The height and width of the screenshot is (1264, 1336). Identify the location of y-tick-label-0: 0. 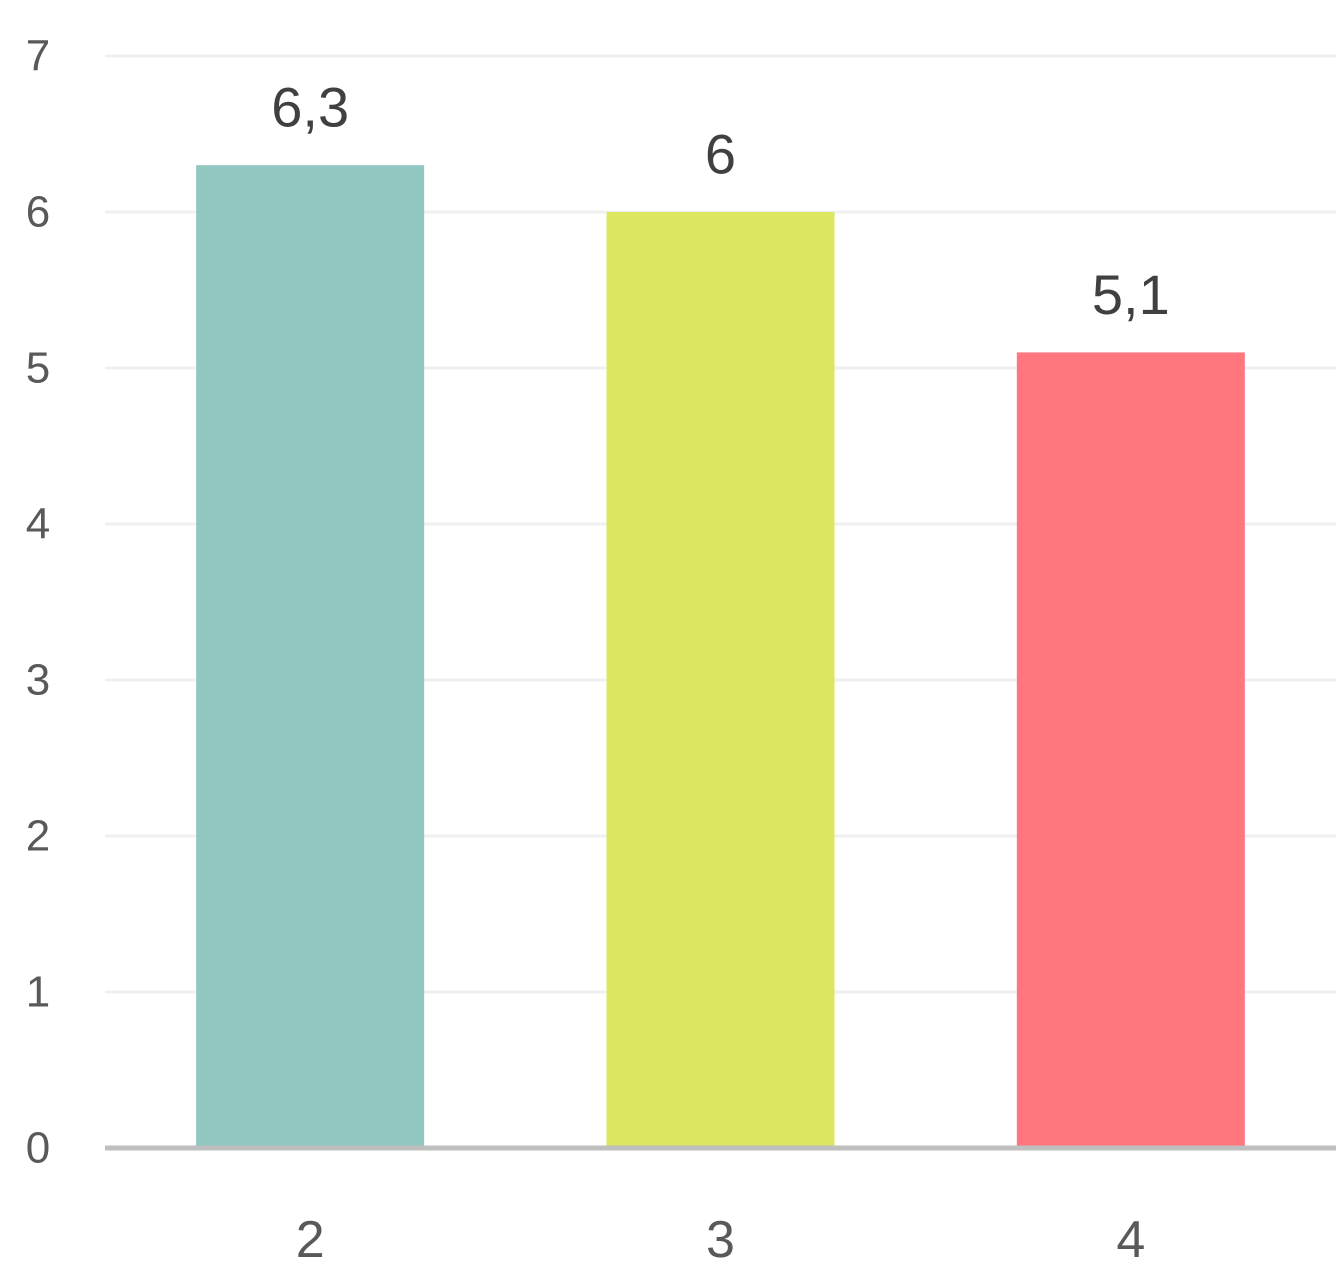
(38, 1148).